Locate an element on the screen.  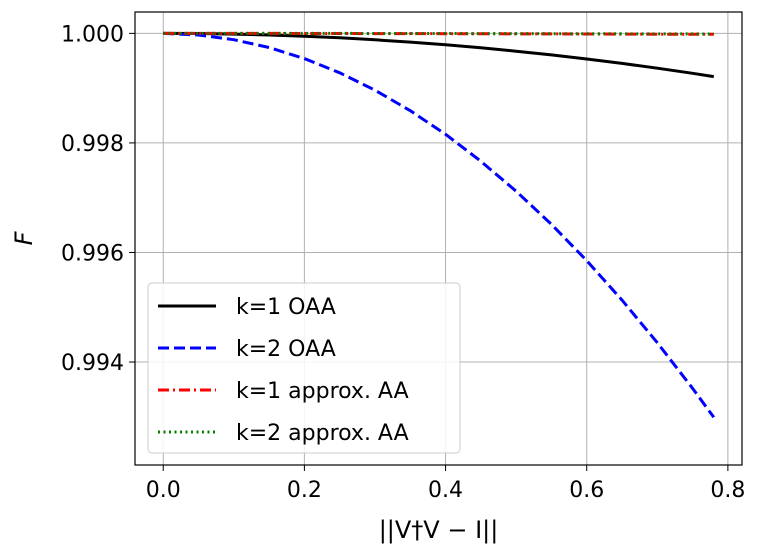
legend-box is located at coordinates (304, 368).